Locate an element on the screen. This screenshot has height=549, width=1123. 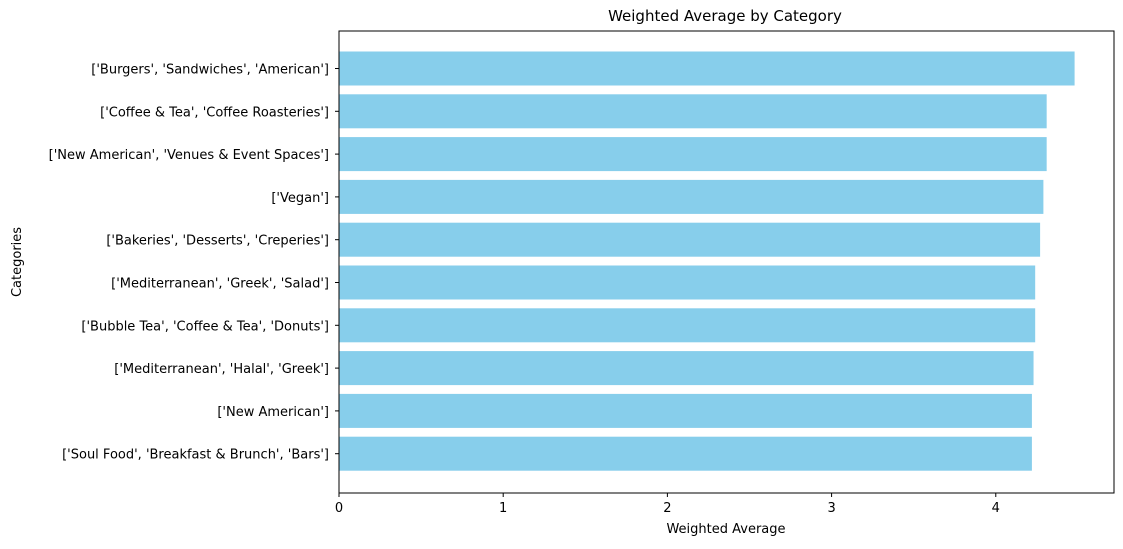
y-tick-label-6: ['Bubble Tea', 'Coffee & Tea', 'Donuts'] is located at coordinates (205, 326).